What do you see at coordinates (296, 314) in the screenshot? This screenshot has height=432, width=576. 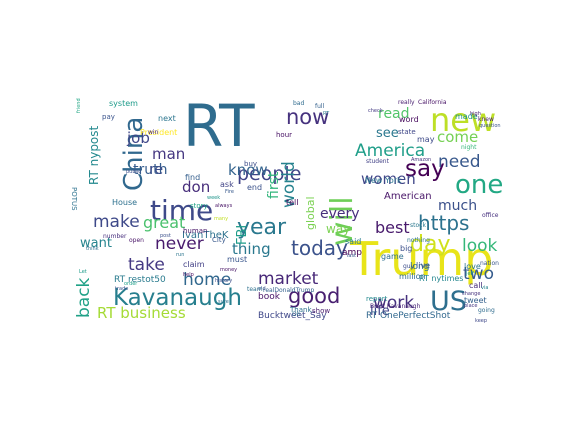 I see `cloud-word: Oh` at bounding box center [296, 314].